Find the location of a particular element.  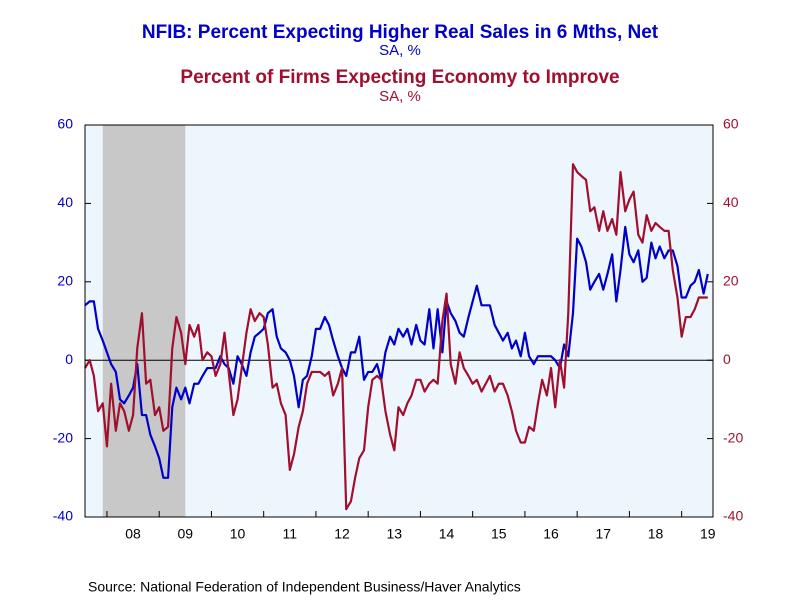

y2-tick-label: 20 is located at coordinates (731, 281).